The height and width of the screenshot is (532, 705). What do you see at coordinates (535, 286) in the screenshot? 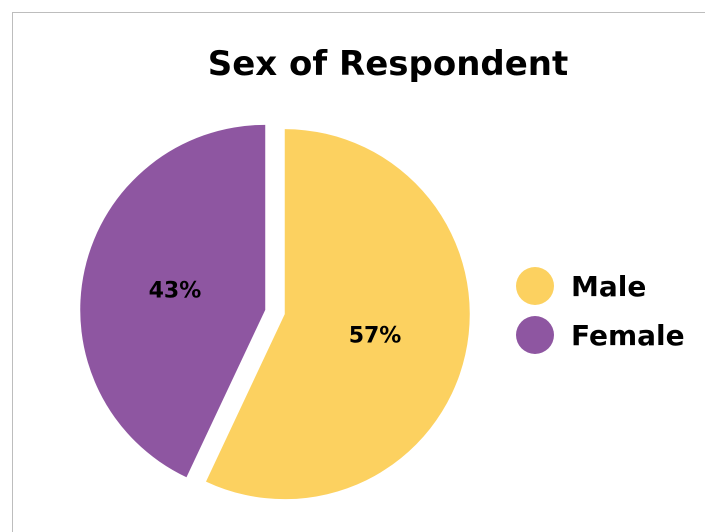
I see `legend-marker-male` at bounding box center [535, 286].